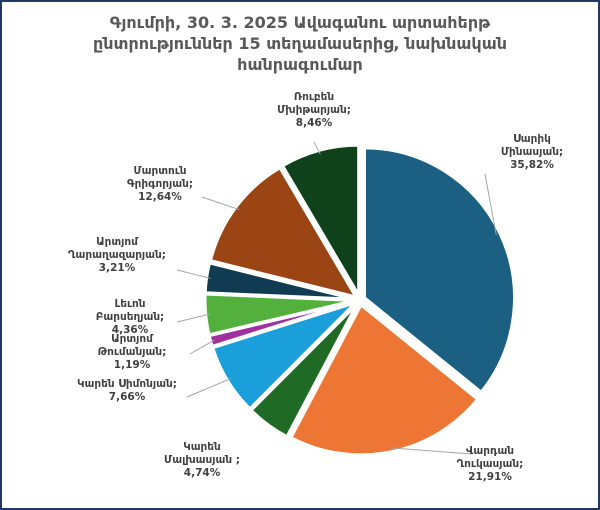 Image resolution: width=600 pixels, height=510 pixels. I want to click on title-line: հանրագումար, so click(300, 64).